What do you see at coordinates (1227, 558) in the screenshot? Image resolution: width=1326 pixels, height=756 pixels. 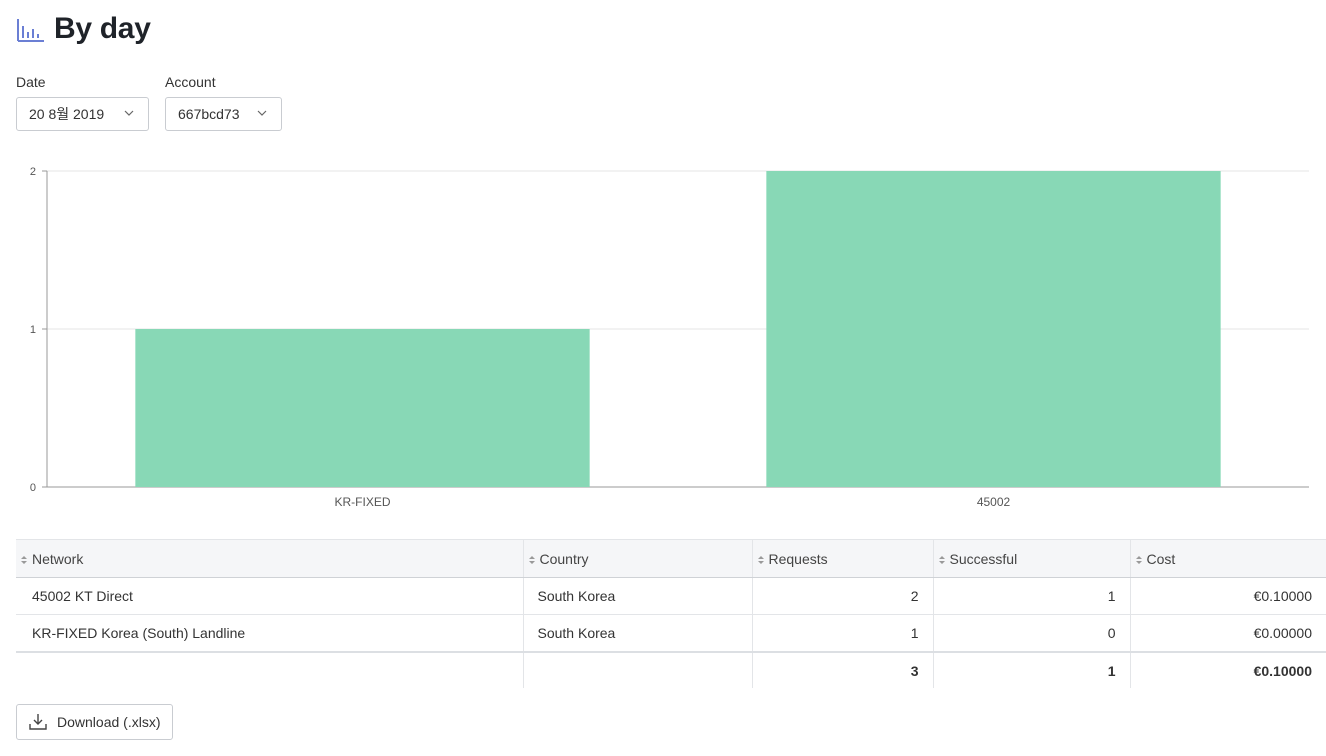 I see `column-header-cost: Cost` at bounding box center [1227, 558].